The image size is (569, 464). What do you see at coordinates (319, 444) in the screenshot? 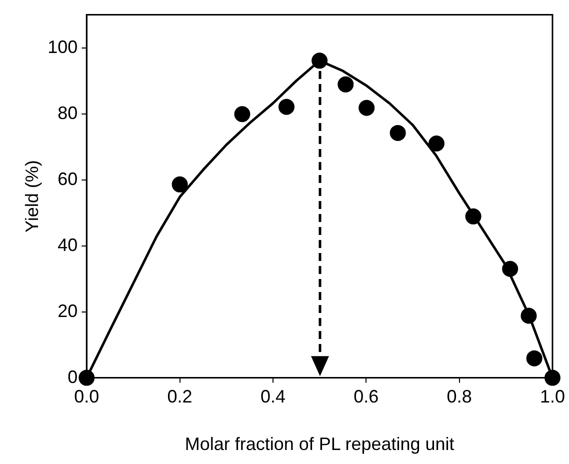
I see `x-axis-title: Molar fraction of PL repeating unit` at bounding box center [319, 444].